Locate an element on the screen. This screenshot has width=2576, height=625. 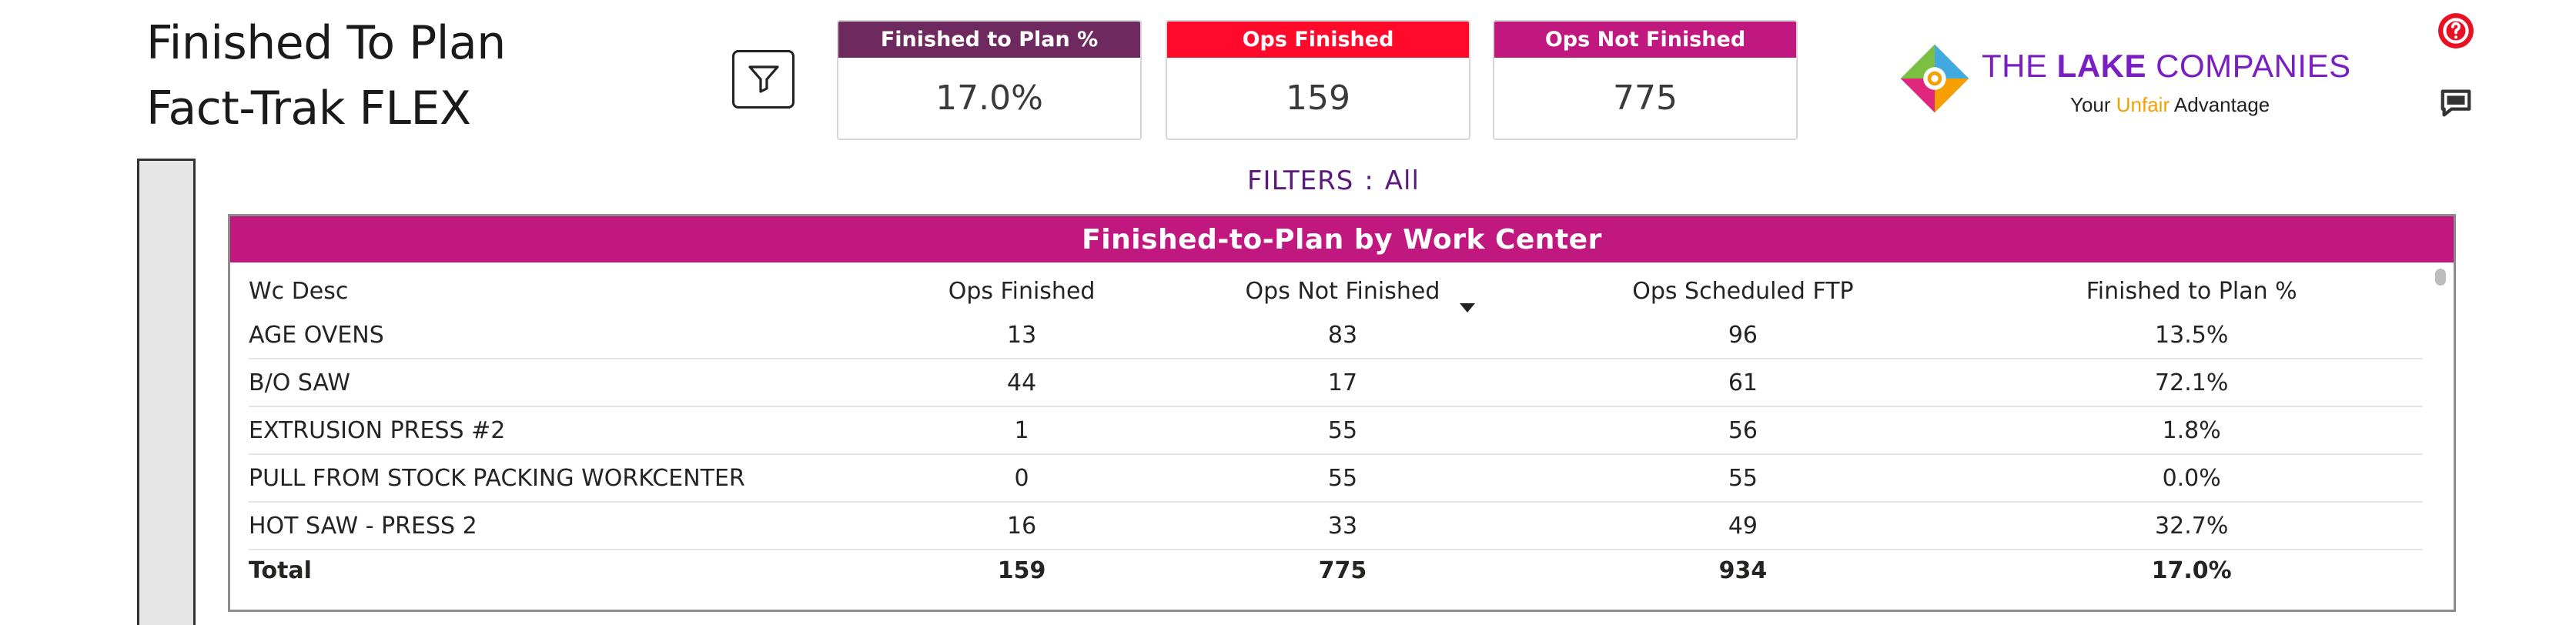
table-cell: 17 is located at coordinates (1342, 382).